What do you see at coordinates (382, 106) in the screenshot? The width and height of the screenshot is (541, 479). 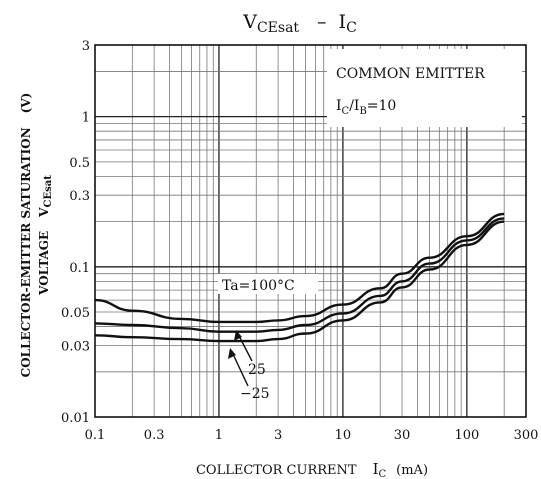 I see `legend-ratio: =10` at bounding box center [382, 106].